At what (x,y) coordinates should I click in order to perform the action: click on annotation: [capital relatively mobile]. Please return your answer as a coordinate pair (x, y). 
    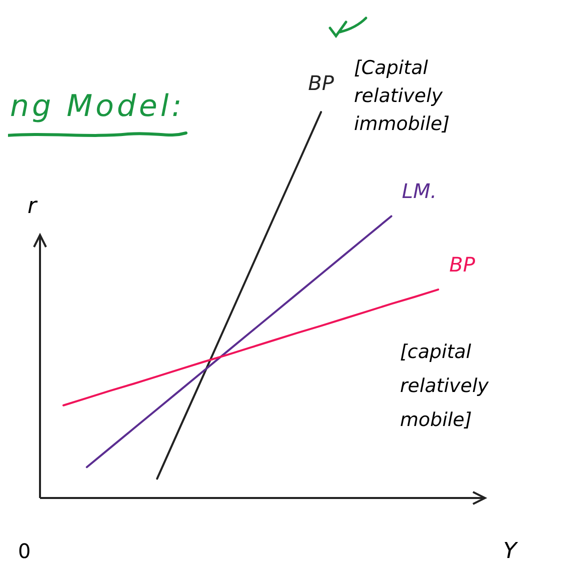
    Looking at the image, I should click on (445, 386).